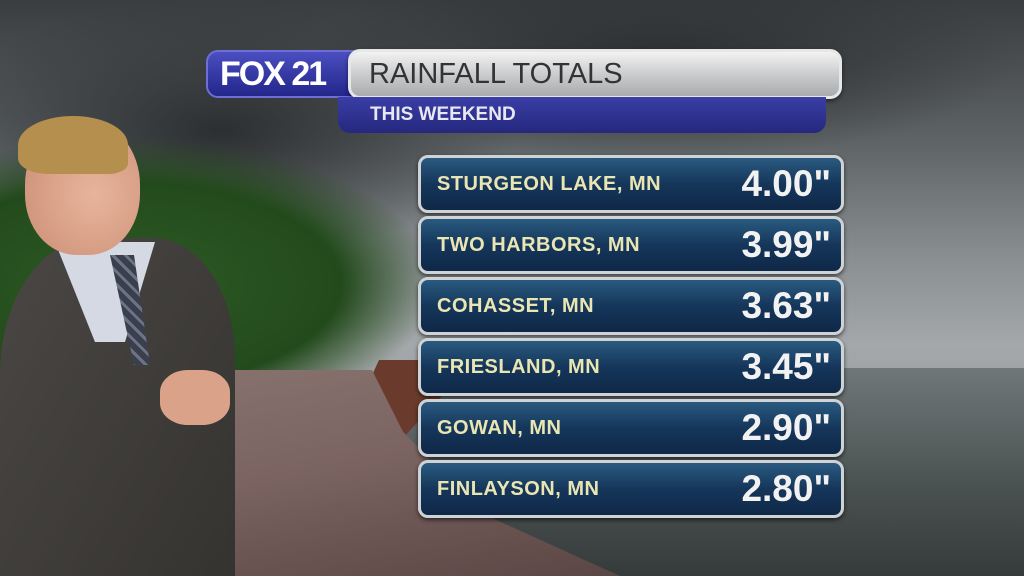 This screenshot has width=1024, height=576. Describe the element at coordinates (786, 183) in the screenshot. I see `rainfall-value: 4.00"` at that location.